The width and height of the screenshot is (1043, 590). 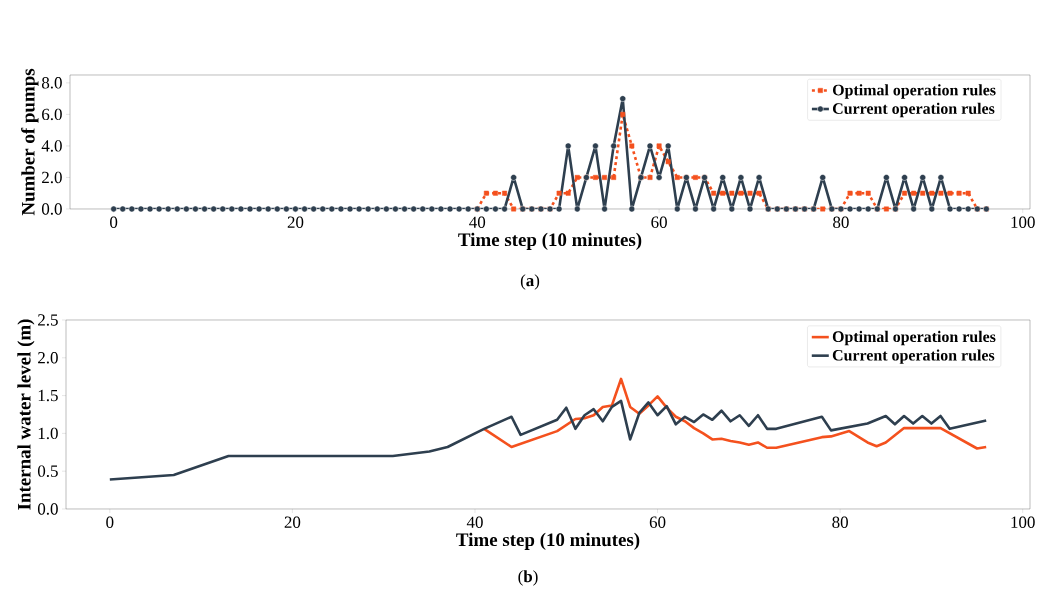 What do you see at coordinates (528, 578) in the screenshot?
I see `text: (b)` at bounding box center [528, 578].